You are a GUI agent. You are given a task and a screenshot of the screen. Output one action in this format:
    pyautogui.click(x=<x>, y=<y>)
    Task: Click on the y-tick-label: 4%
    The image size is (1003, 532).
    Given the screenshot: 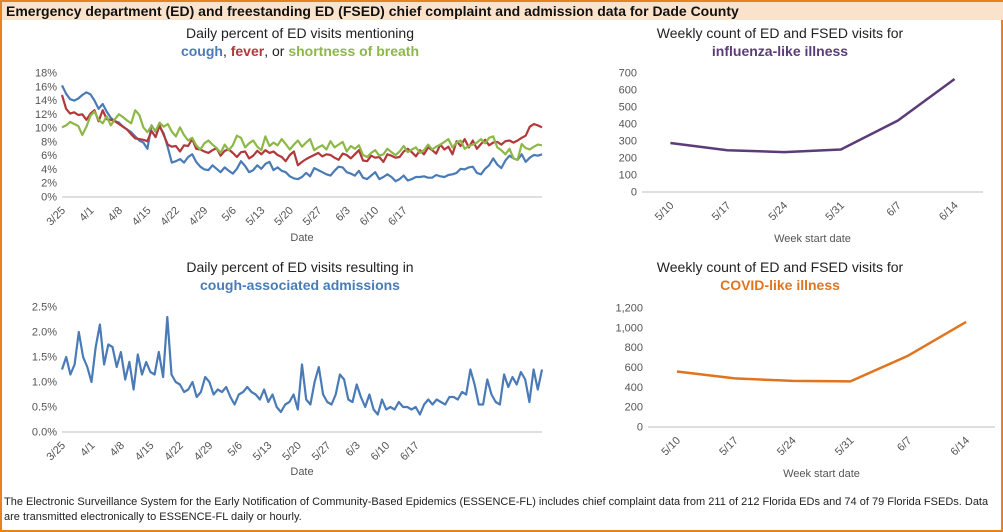 What is the action you would take?
    pyautogui.click(x=49, y=170)
    